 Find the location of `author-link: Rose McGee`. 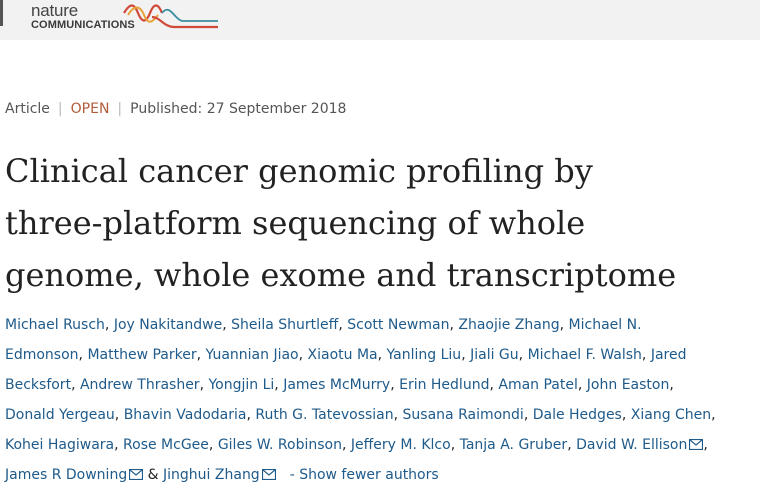

author-link: Rose McGee is located at coordinates (166, 445).